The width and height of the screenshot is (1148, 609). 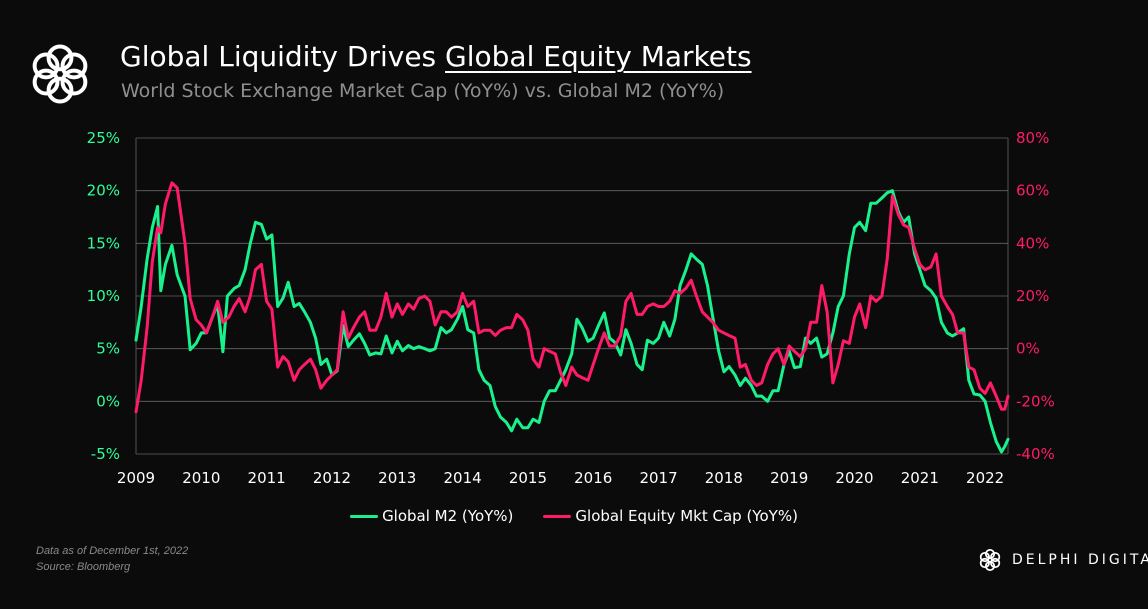 What do you see at coordinates (364, 516) in the screenshot?
I see `legend-swatch-m2` at bounding box center [364, 516].